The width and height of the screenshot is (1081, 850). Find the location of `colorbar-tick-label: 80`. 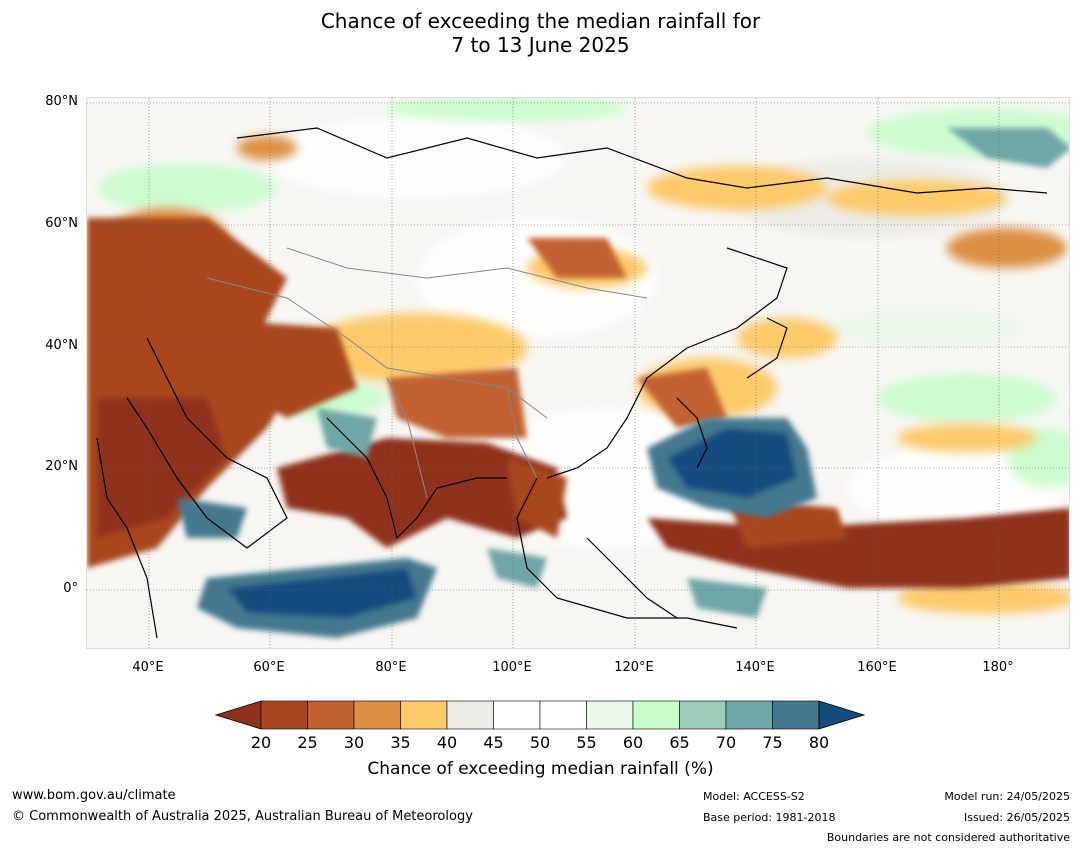

colorbar-tick-label: 80 is located at coordinates (819, 742).